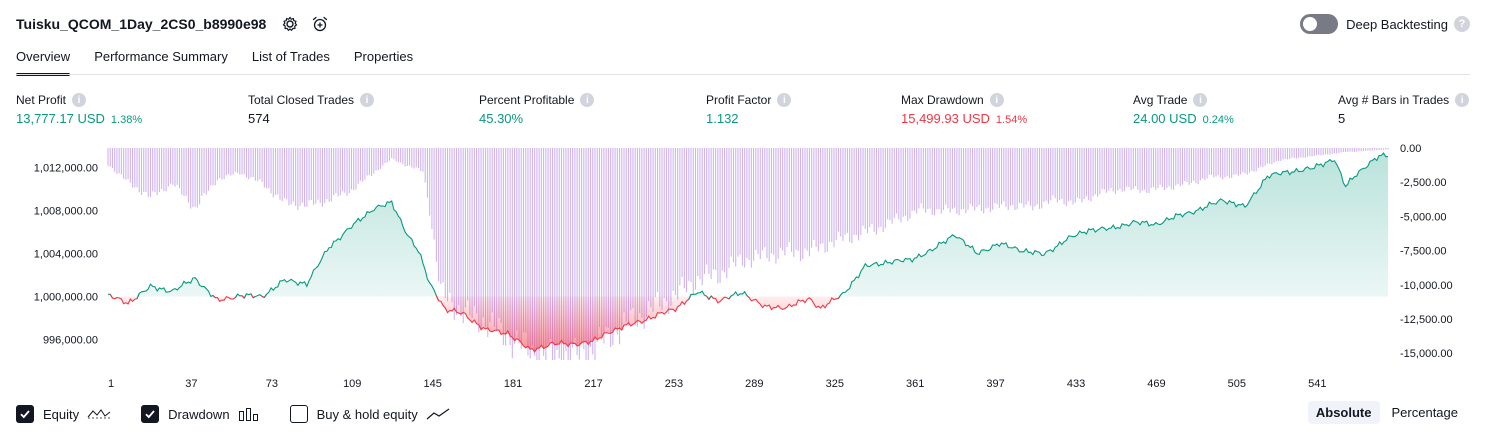 This screenshot has width=1486, height=438. I want to click on equity-axis-label: 996,000.00, so click(70, 341).